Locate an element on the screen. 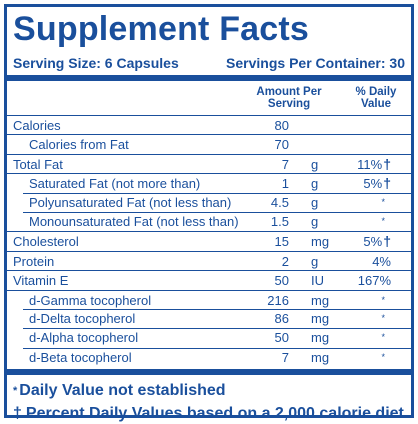 Image resolution: width=418 pixels, height=424 pixels. nutrient-row: Protein 2 g 4% is located at coordinates (209, 260).